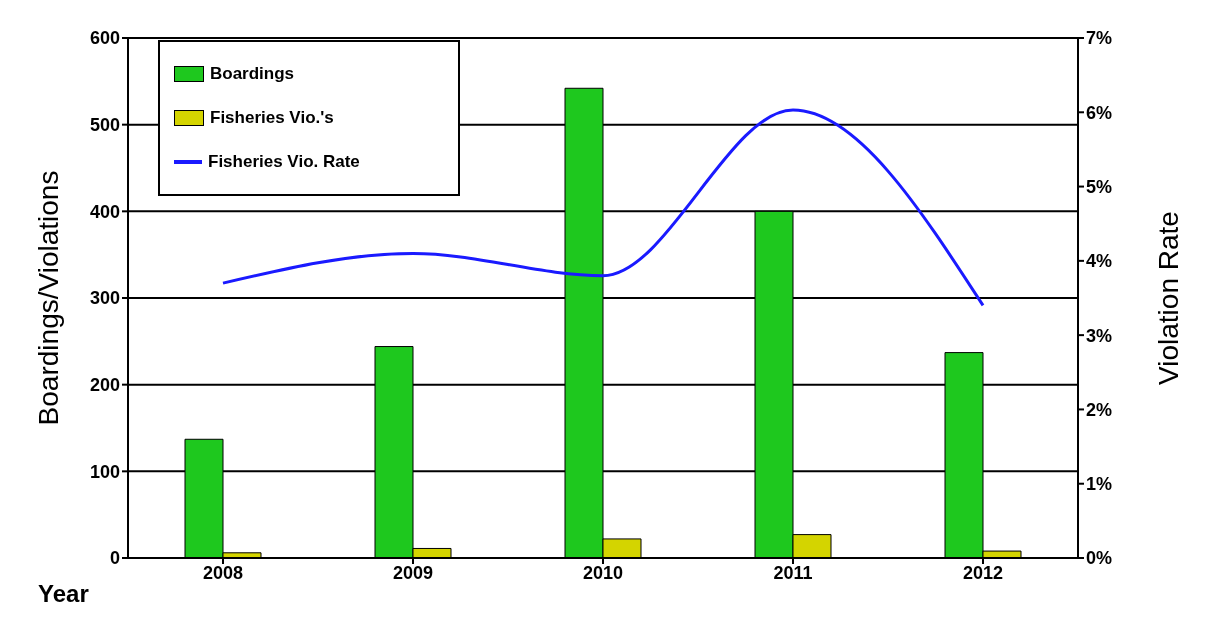  What do you see at coordinates (413, 572) in the screenshot?
I see `x-tick-label: 2009` at bounding box center [413, 572].